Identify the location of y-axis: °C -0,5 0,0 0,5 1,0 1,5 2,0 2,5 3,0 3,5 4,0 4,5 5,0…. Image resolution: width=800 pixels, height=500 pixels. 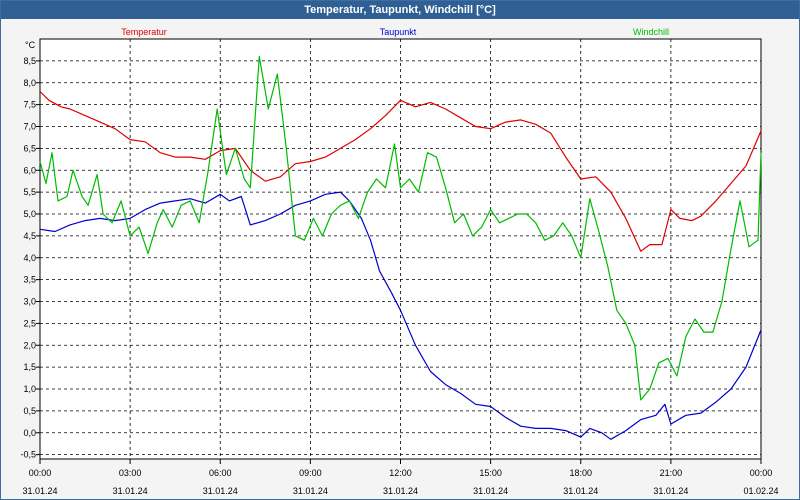
(30, 250).